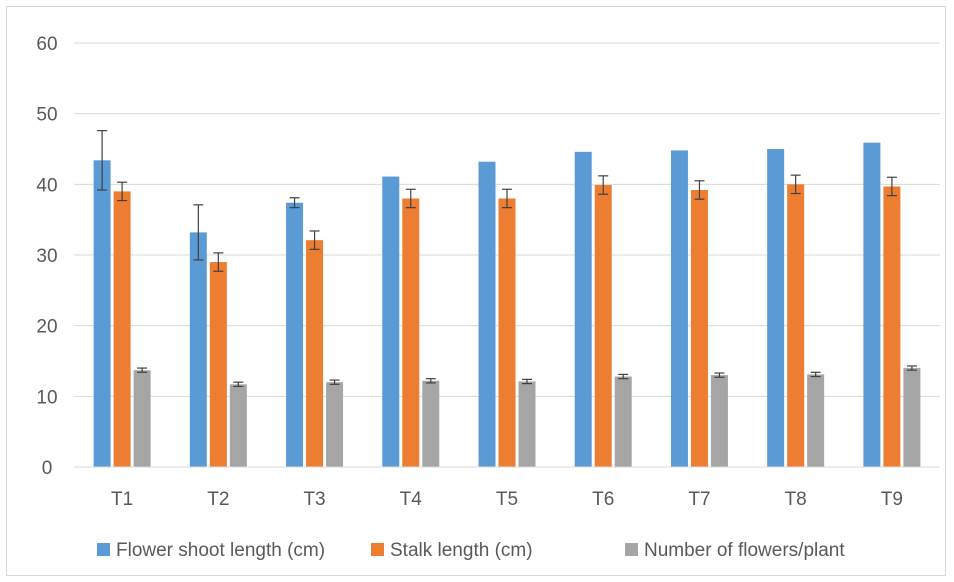  What do you see at coordinates (796, 499) in the screenshot?
I see `x-tick-label: T8` at bounding box center [796, 499].